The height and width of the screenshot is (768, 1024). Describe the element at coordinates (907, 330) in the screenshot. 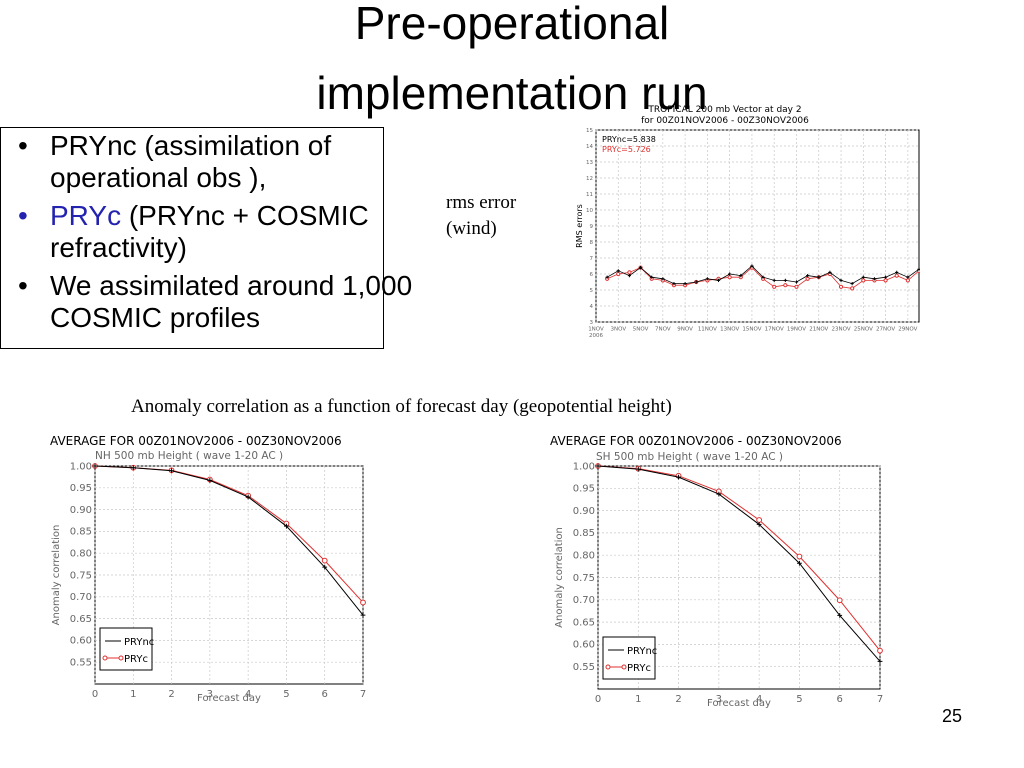

I see `x-tick-label: 29NOV` at that location.